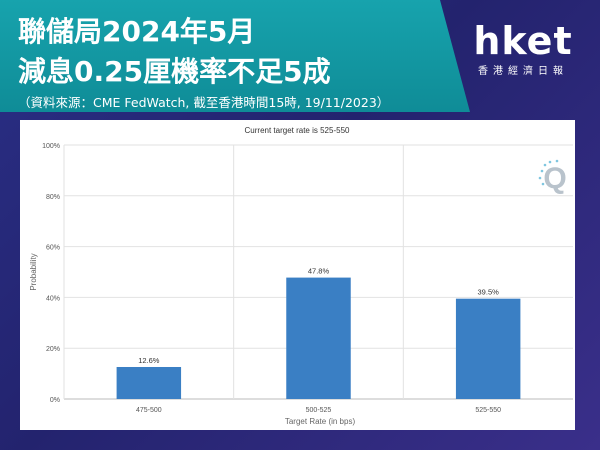 This screenshot has height=450, width=600. I want to click on y-tick-label: 60%, so click(53, 248).